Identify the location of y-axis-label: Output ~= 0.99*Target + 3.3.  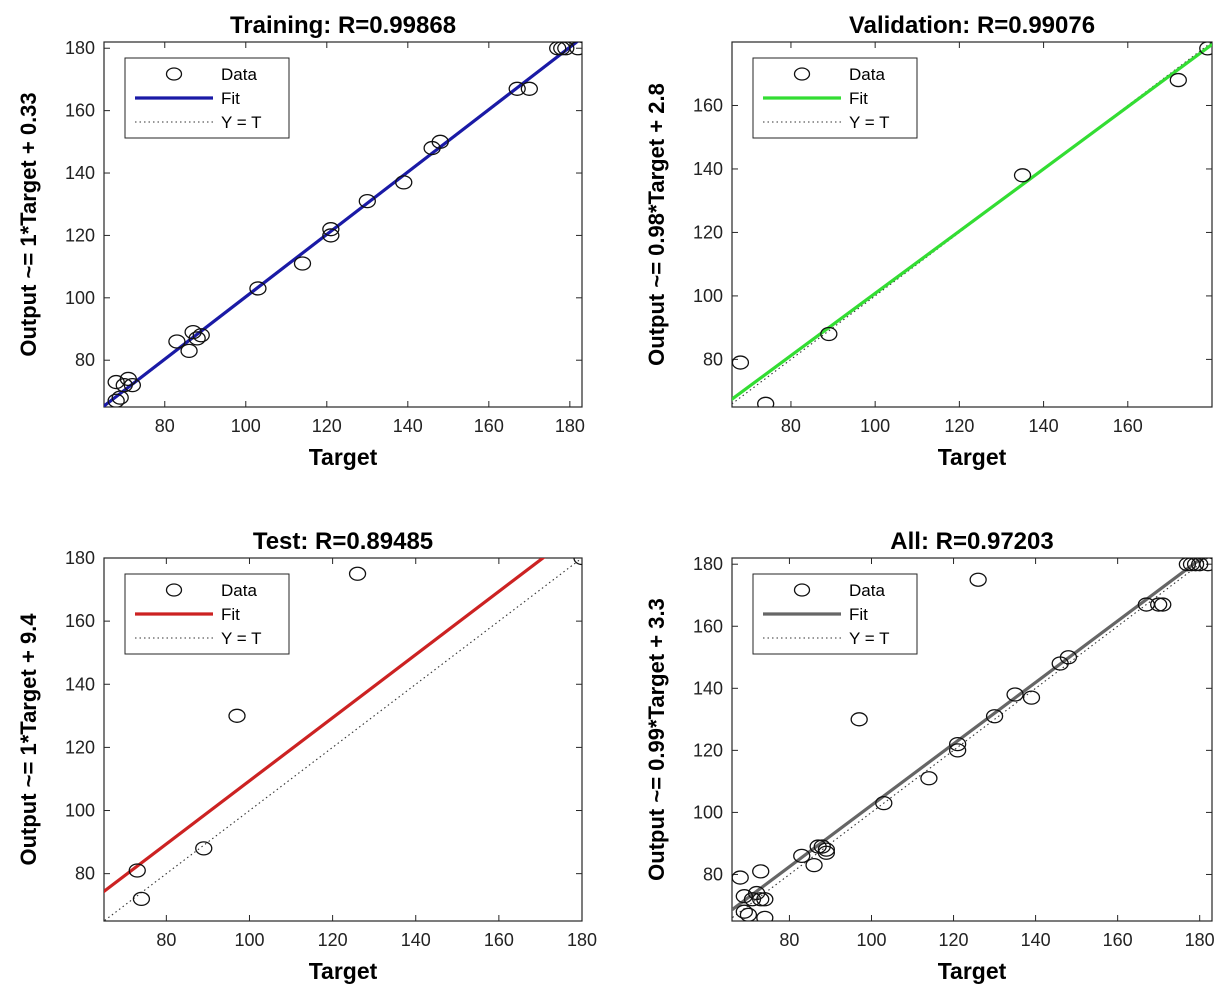
(656, 739).